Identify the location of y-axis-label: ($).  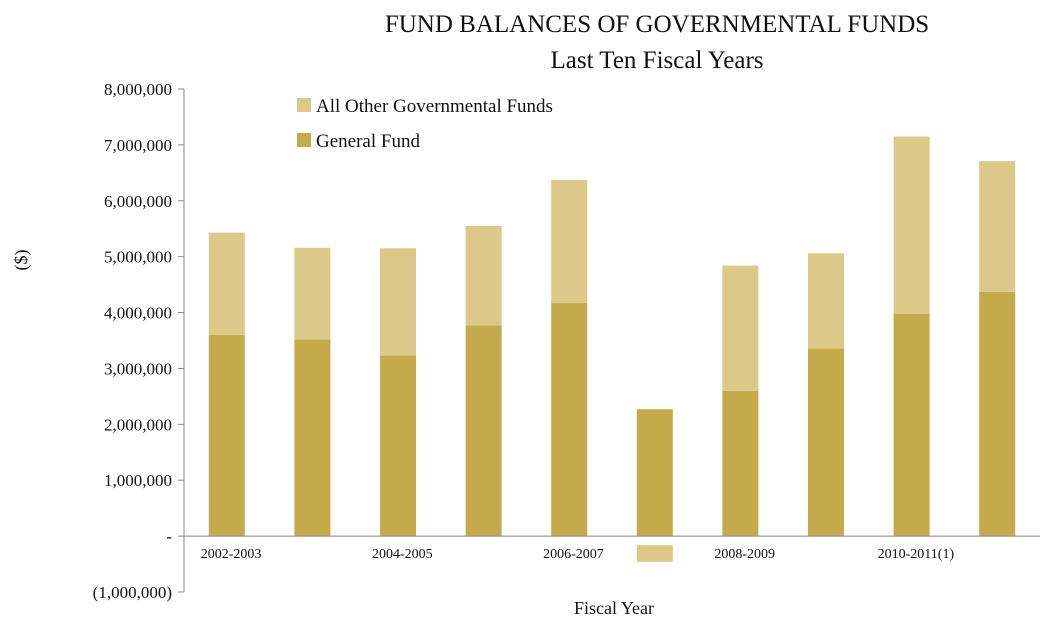
(21, 260).